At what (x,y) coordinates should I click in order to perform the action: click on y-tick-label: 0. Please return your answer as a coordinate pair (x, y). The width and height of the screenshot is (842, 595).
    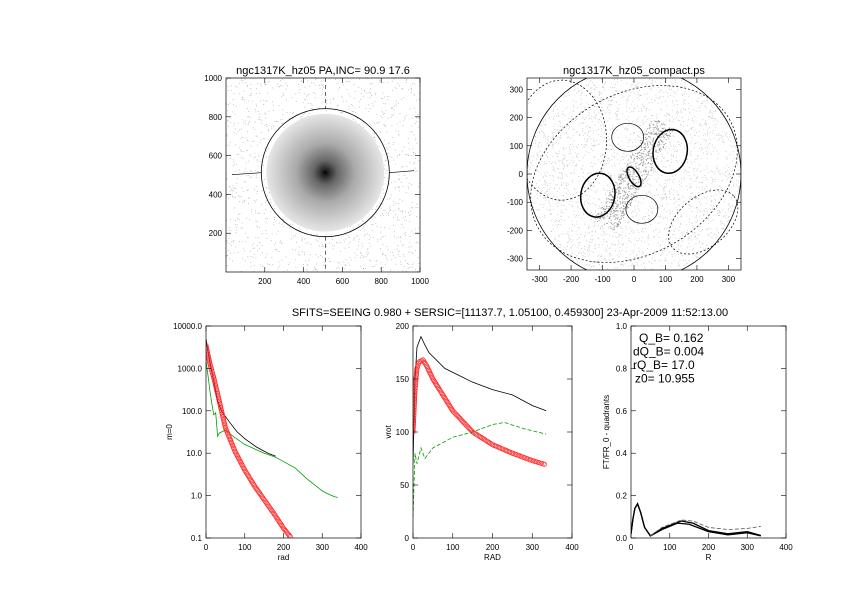
    Looking at the image, I should click on (521, 174).